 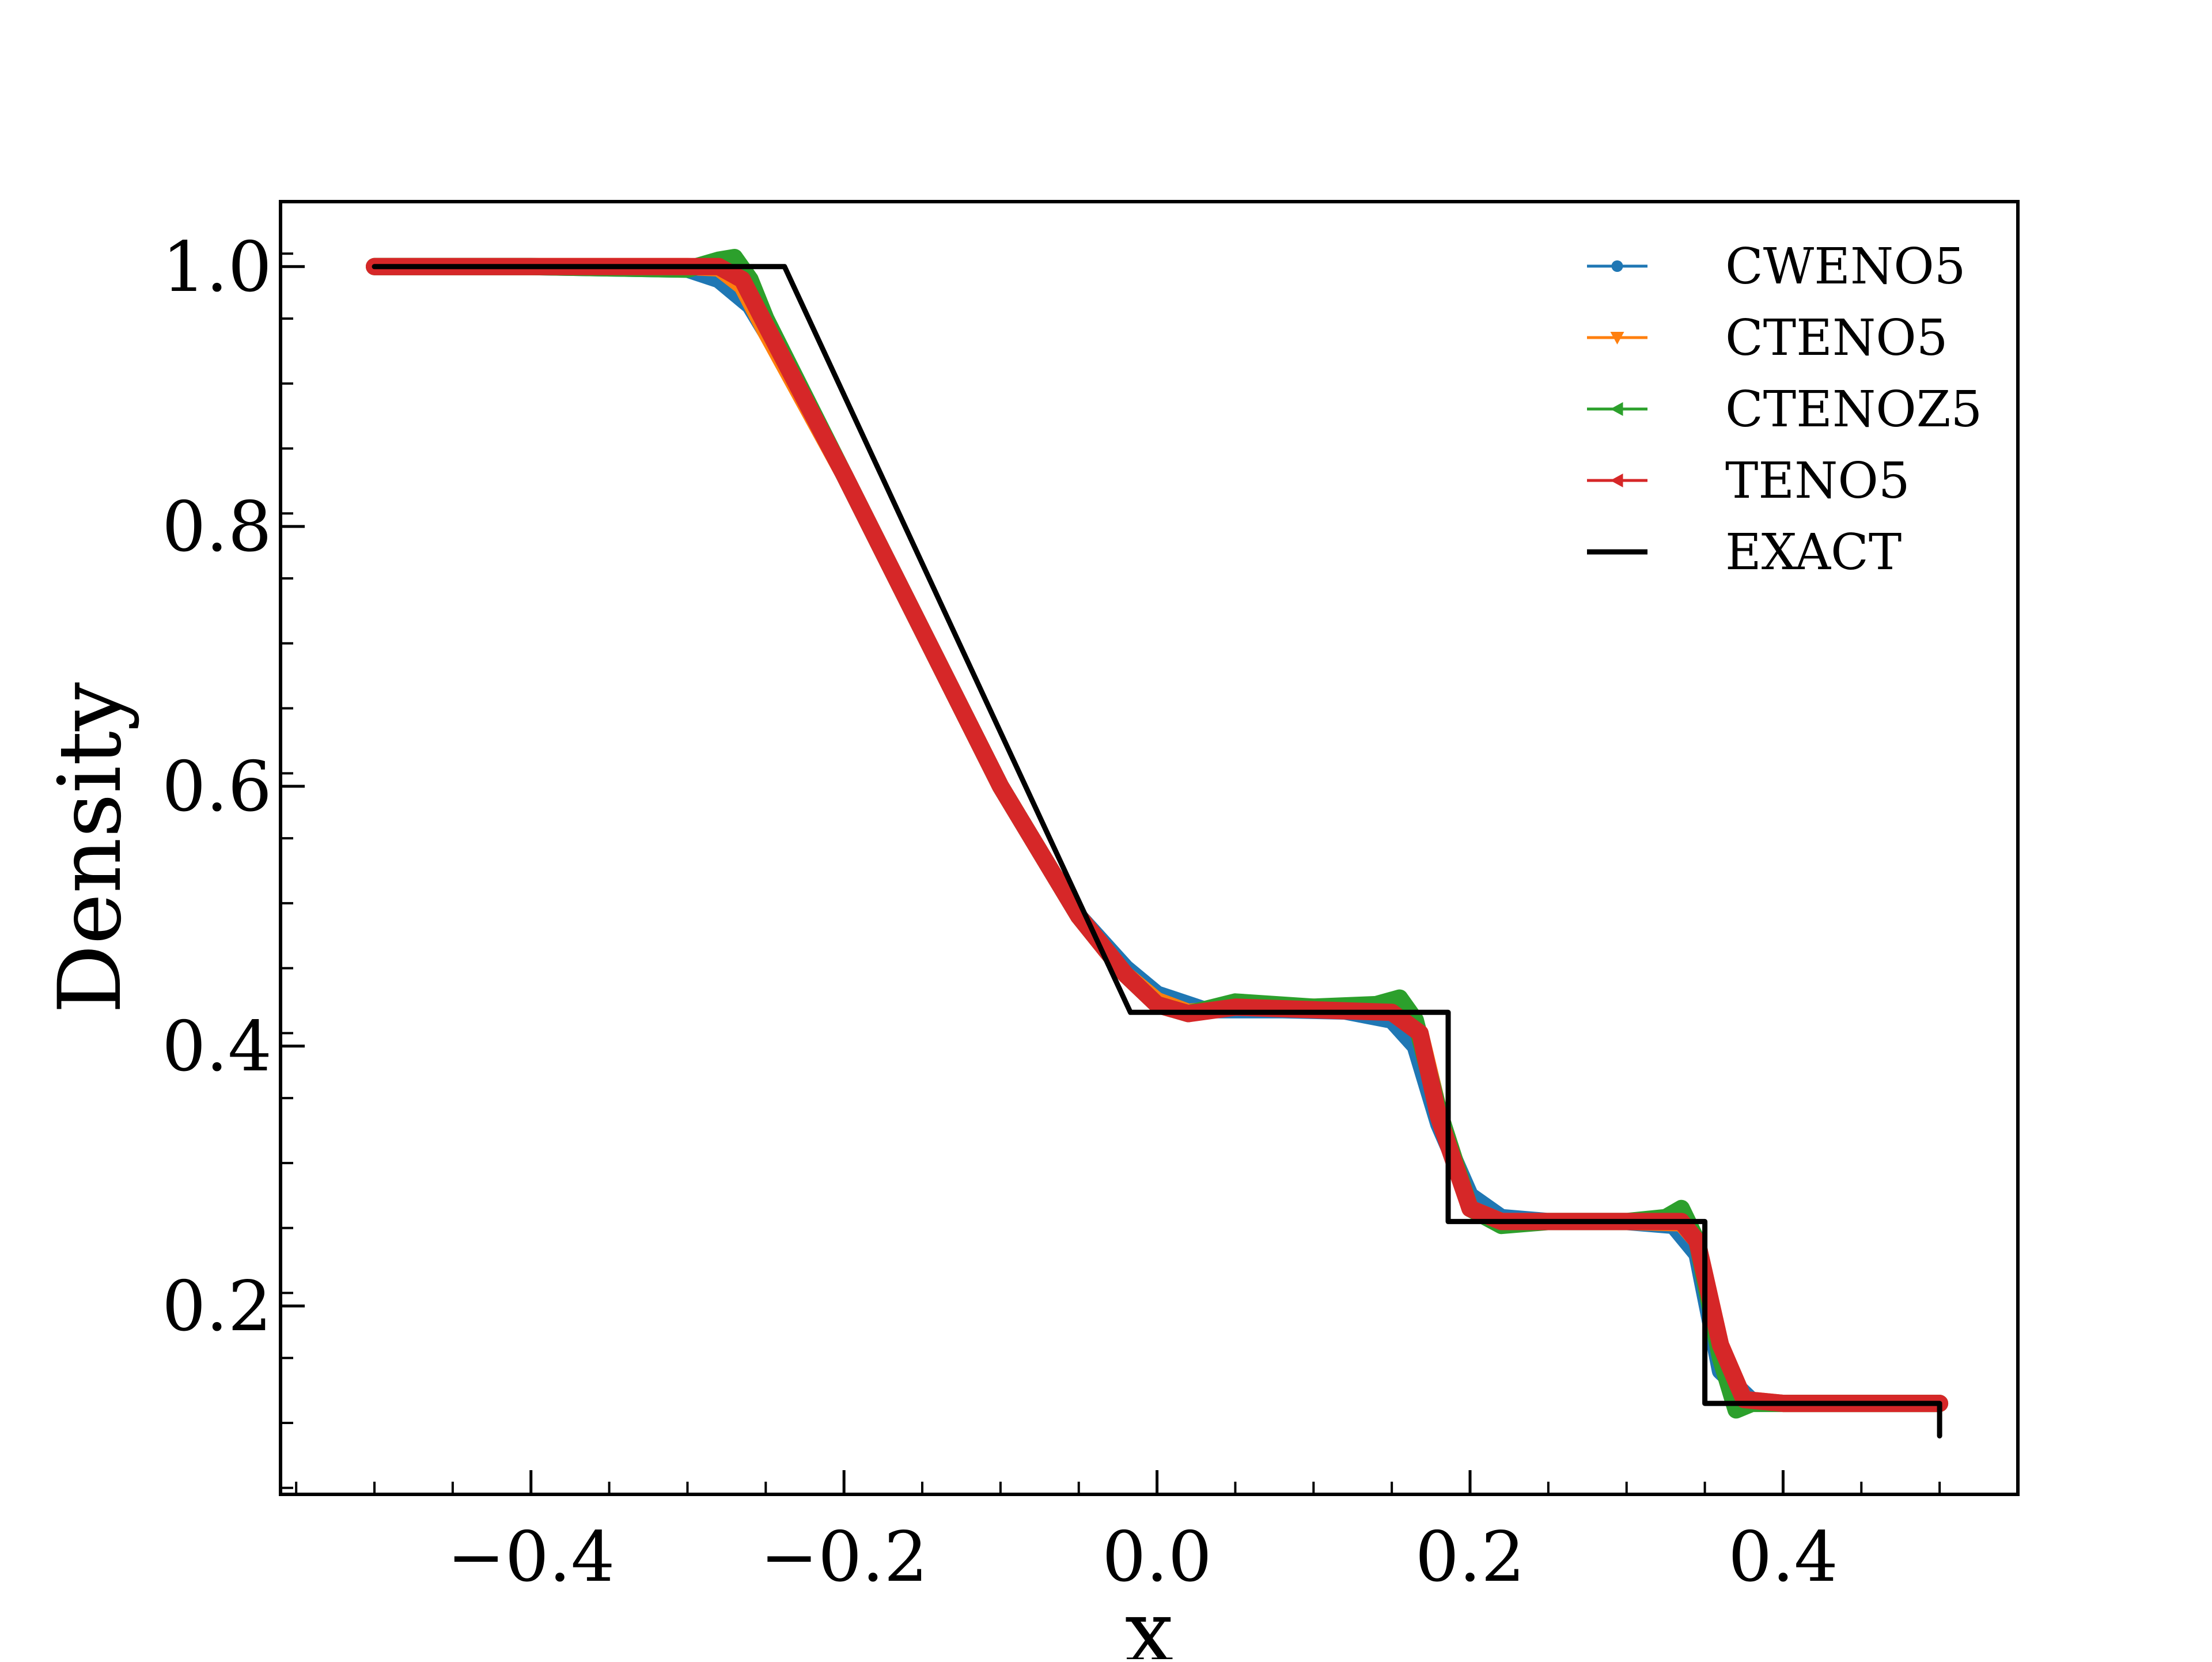 I want to click on x-tick-label: −0.4, so click(x=531, y=1557).